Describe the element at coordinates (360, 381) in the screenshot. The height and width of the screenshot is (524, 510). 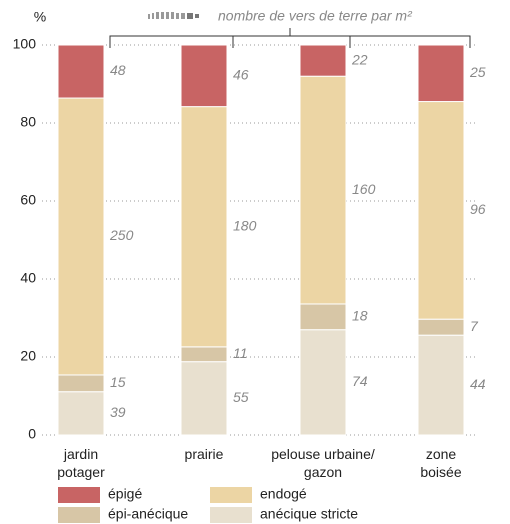
I see `count-label: 74` at that location.